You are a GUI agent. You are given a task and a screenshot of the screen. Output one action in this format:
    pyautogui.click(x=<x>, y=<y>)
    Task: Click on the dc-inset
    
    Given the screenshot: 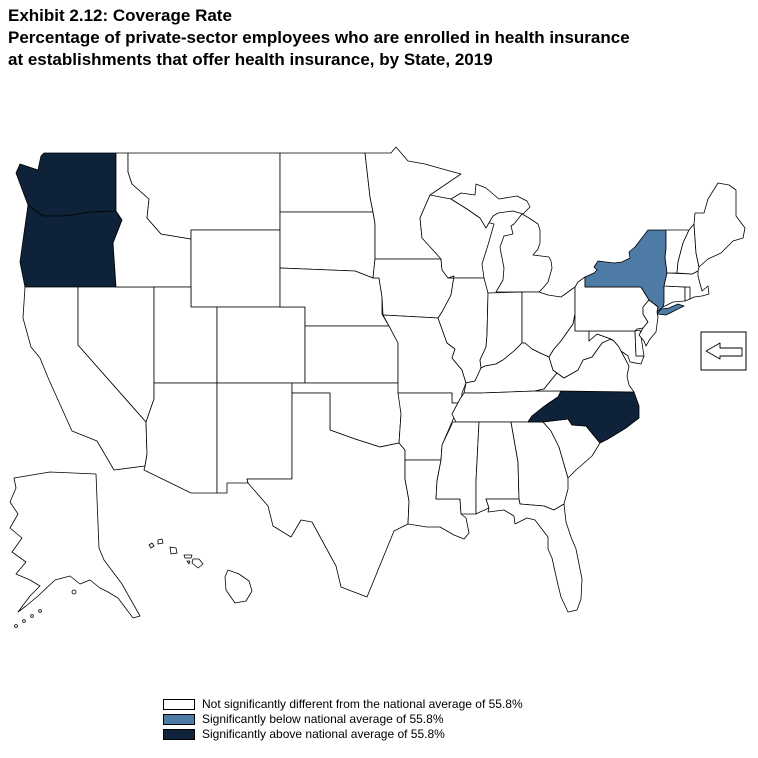 What is the action you would take?
    pyautogui.click(x=723, y=351)
    